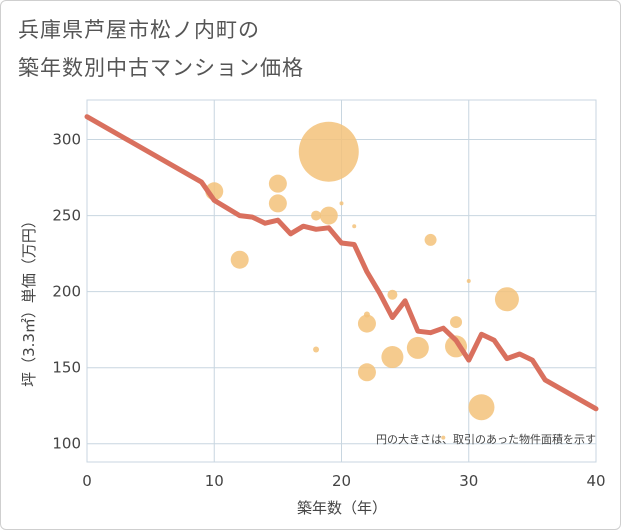  I want to click on y-tick-label: 300, so click(66, 140).